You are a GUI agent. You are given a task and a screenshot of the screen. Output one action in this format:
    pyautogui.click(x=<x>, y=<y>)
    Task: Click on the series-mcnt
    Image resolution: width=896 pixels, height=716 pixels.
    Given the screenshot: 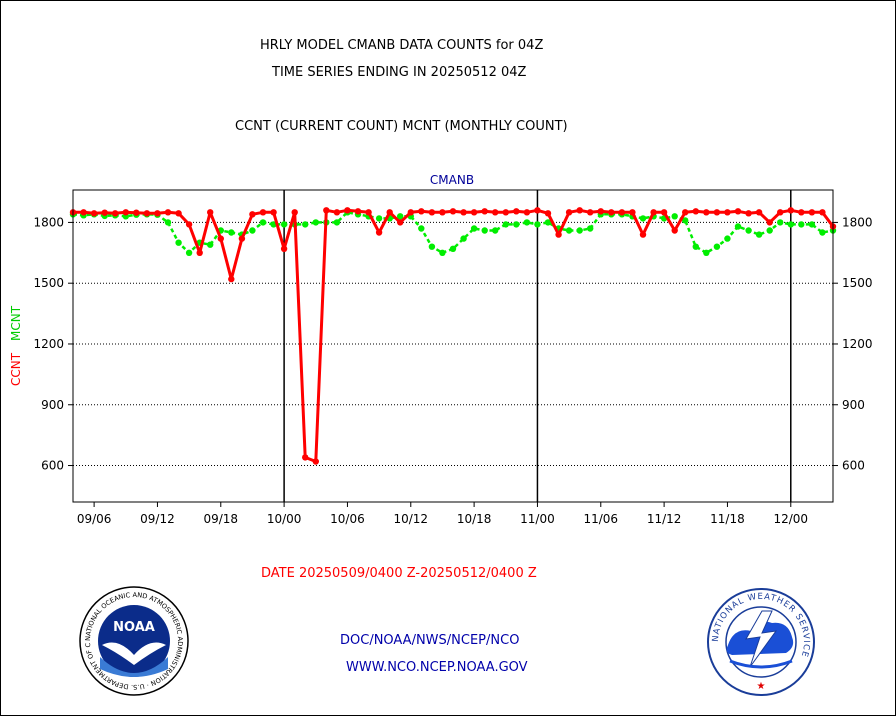 What is the action you would take?
    pyautogui.click(x=453, y=232)
    